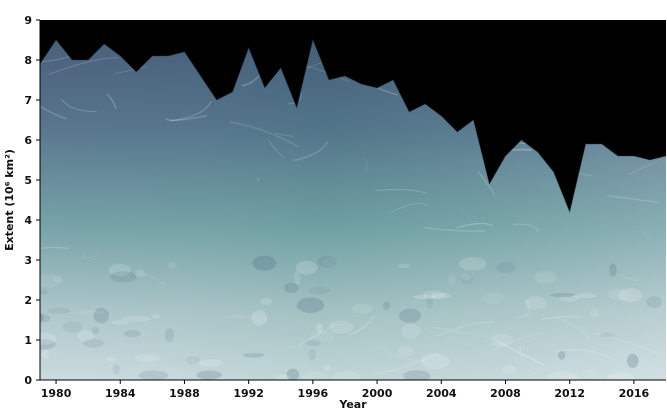 The width and height of the screenshot is (667, 414). I want to click on y-tick-label: 8, so click(28, 60).